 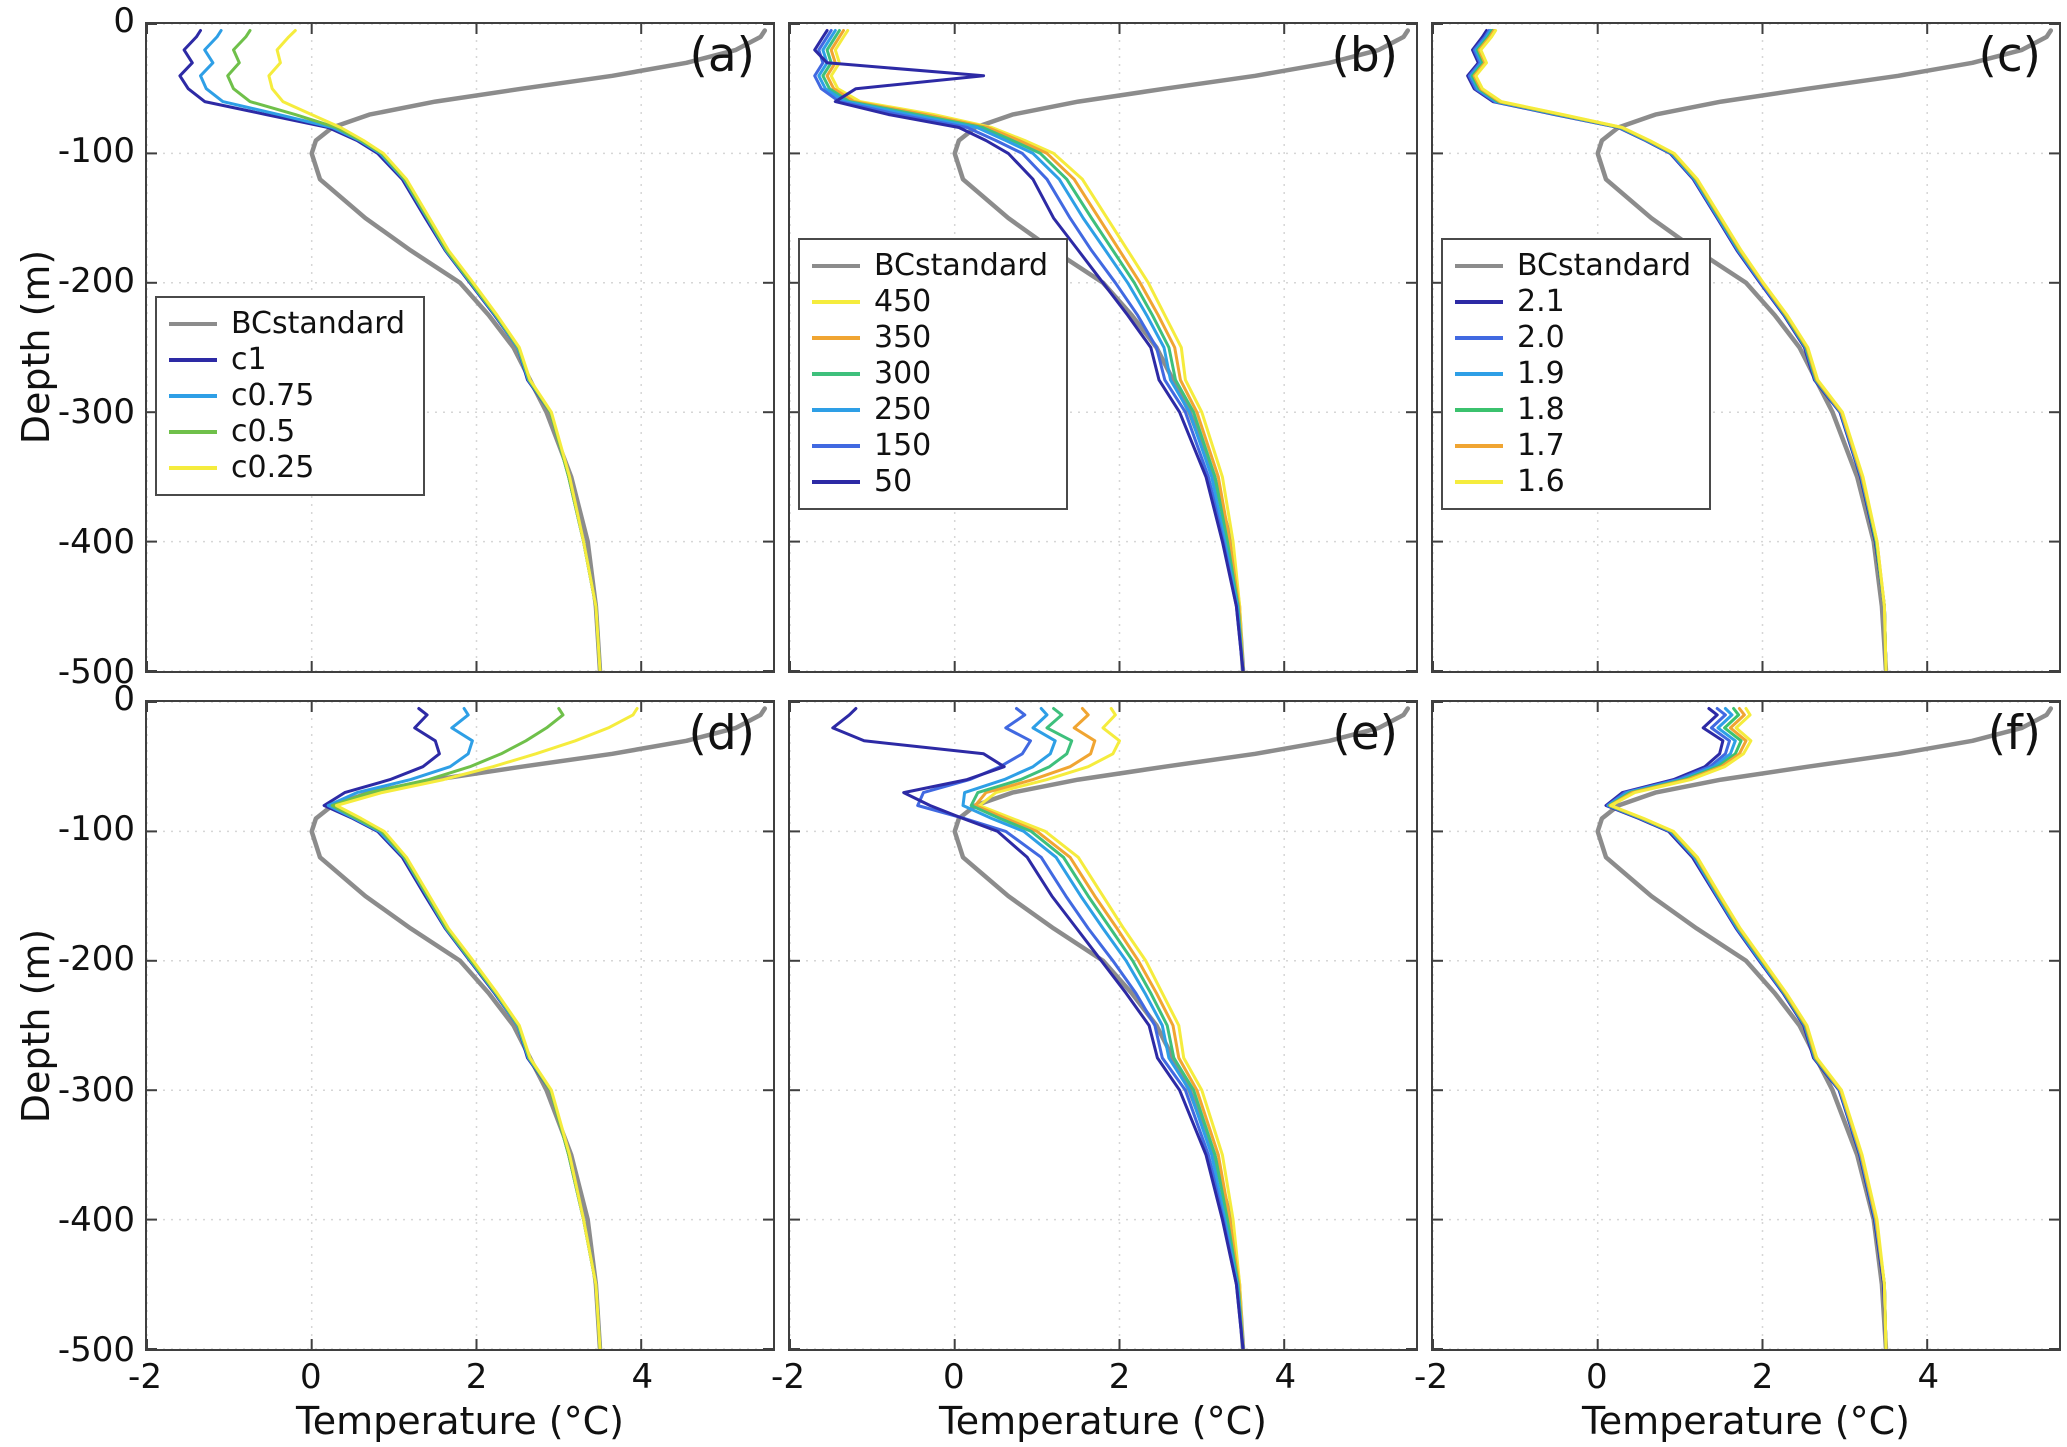 I want to click on series-line-2.1, so click(x=1746, y=1028).